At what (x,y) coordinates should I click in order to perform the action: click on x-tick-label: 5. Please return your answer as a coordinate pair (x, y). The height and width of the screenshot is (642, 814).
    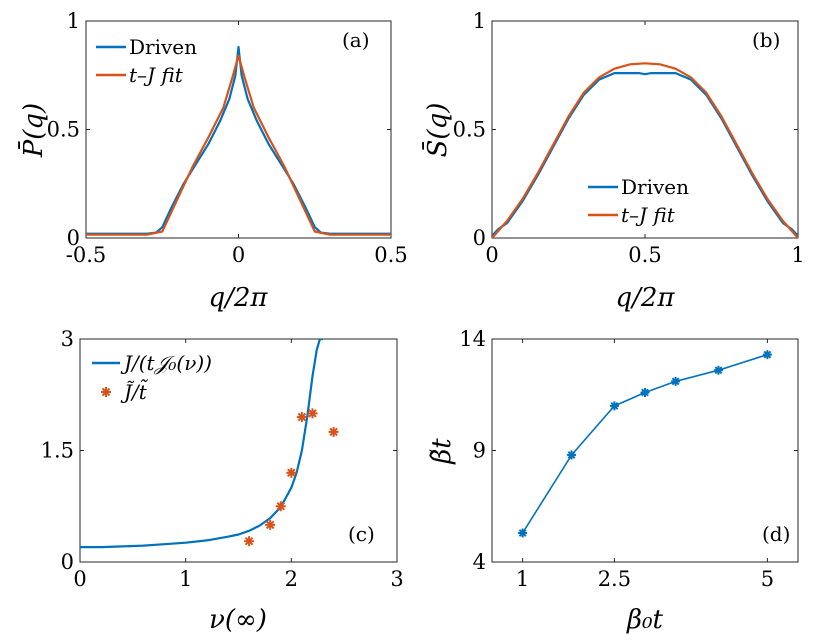
    Looking at the image, I should click on (767, 579).